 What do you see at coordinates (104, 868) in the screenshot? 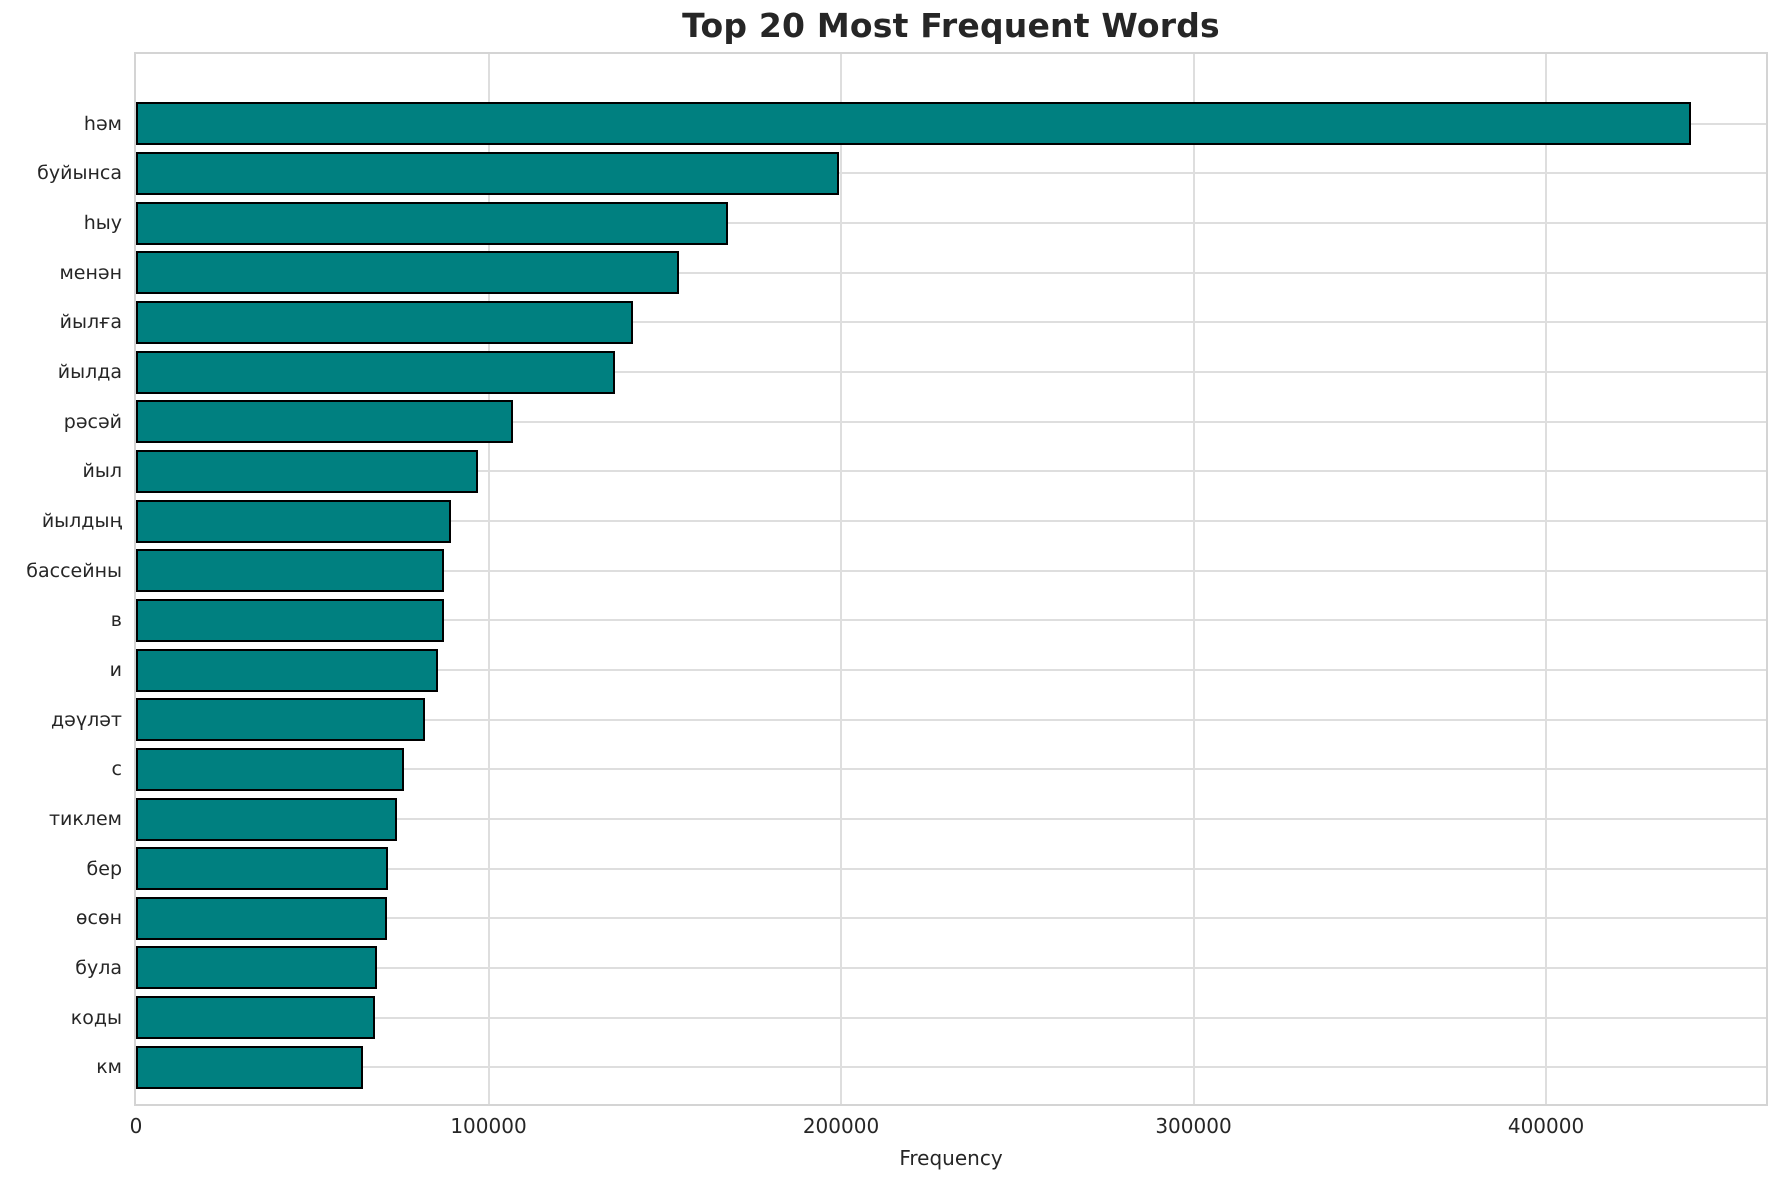
I see `y-tick-label: бер` at bounding box center [104, 868].